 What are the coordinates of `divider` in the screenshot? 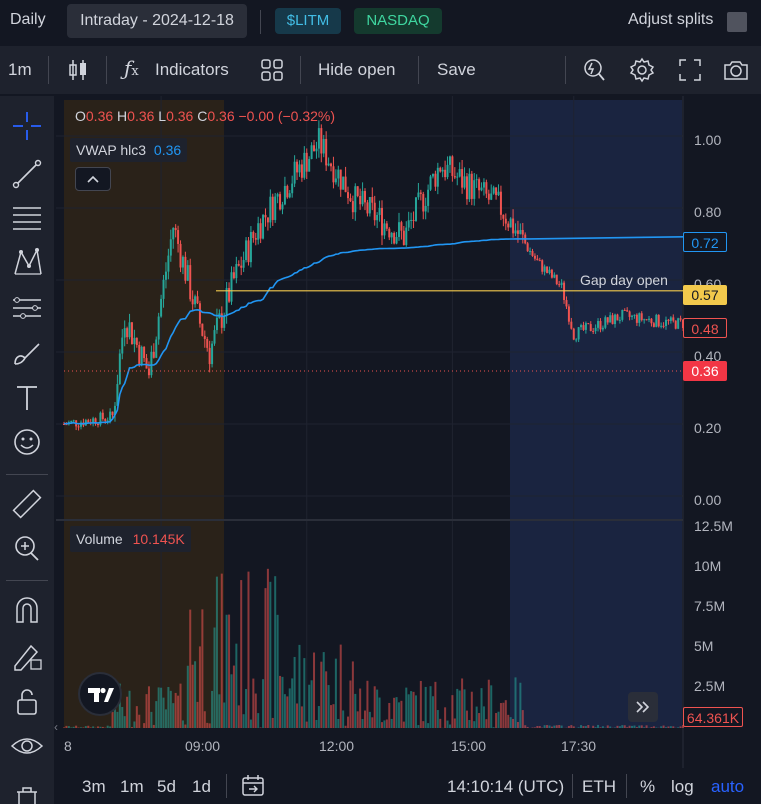 It's located at (226, 786).